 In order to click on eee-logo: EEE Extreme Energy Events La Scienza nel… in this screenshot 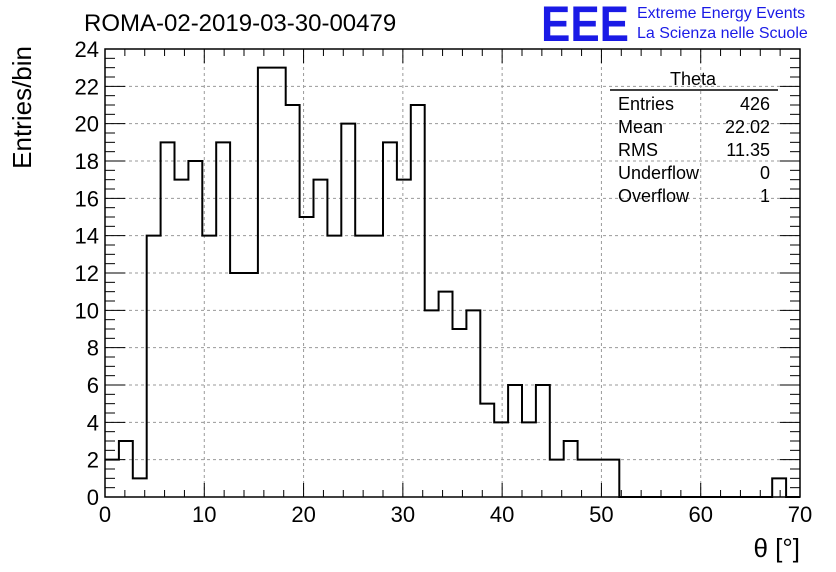, I will do `click(674, 26)`.